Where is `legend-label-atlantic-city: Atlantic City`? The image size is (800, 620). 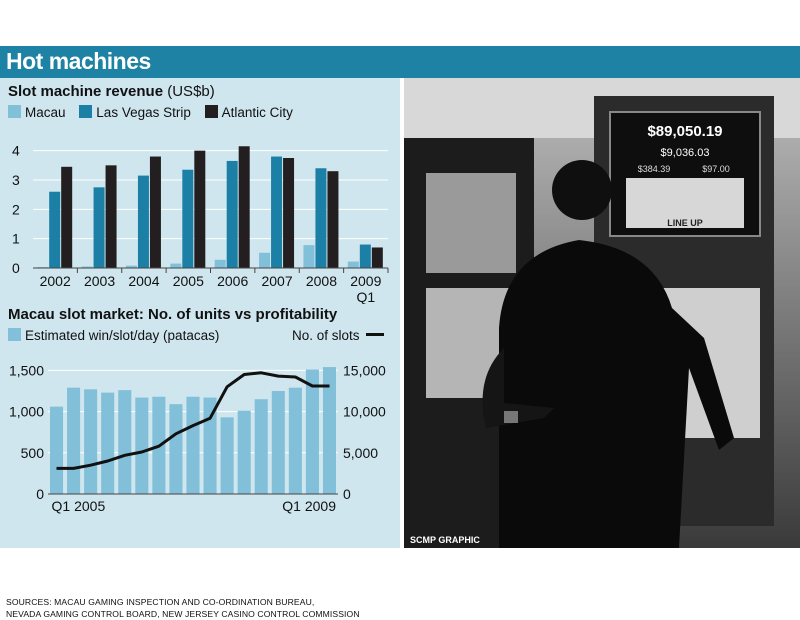 legend-label-atlantic-city: Atlantic City is located at coordinates (257, 112).